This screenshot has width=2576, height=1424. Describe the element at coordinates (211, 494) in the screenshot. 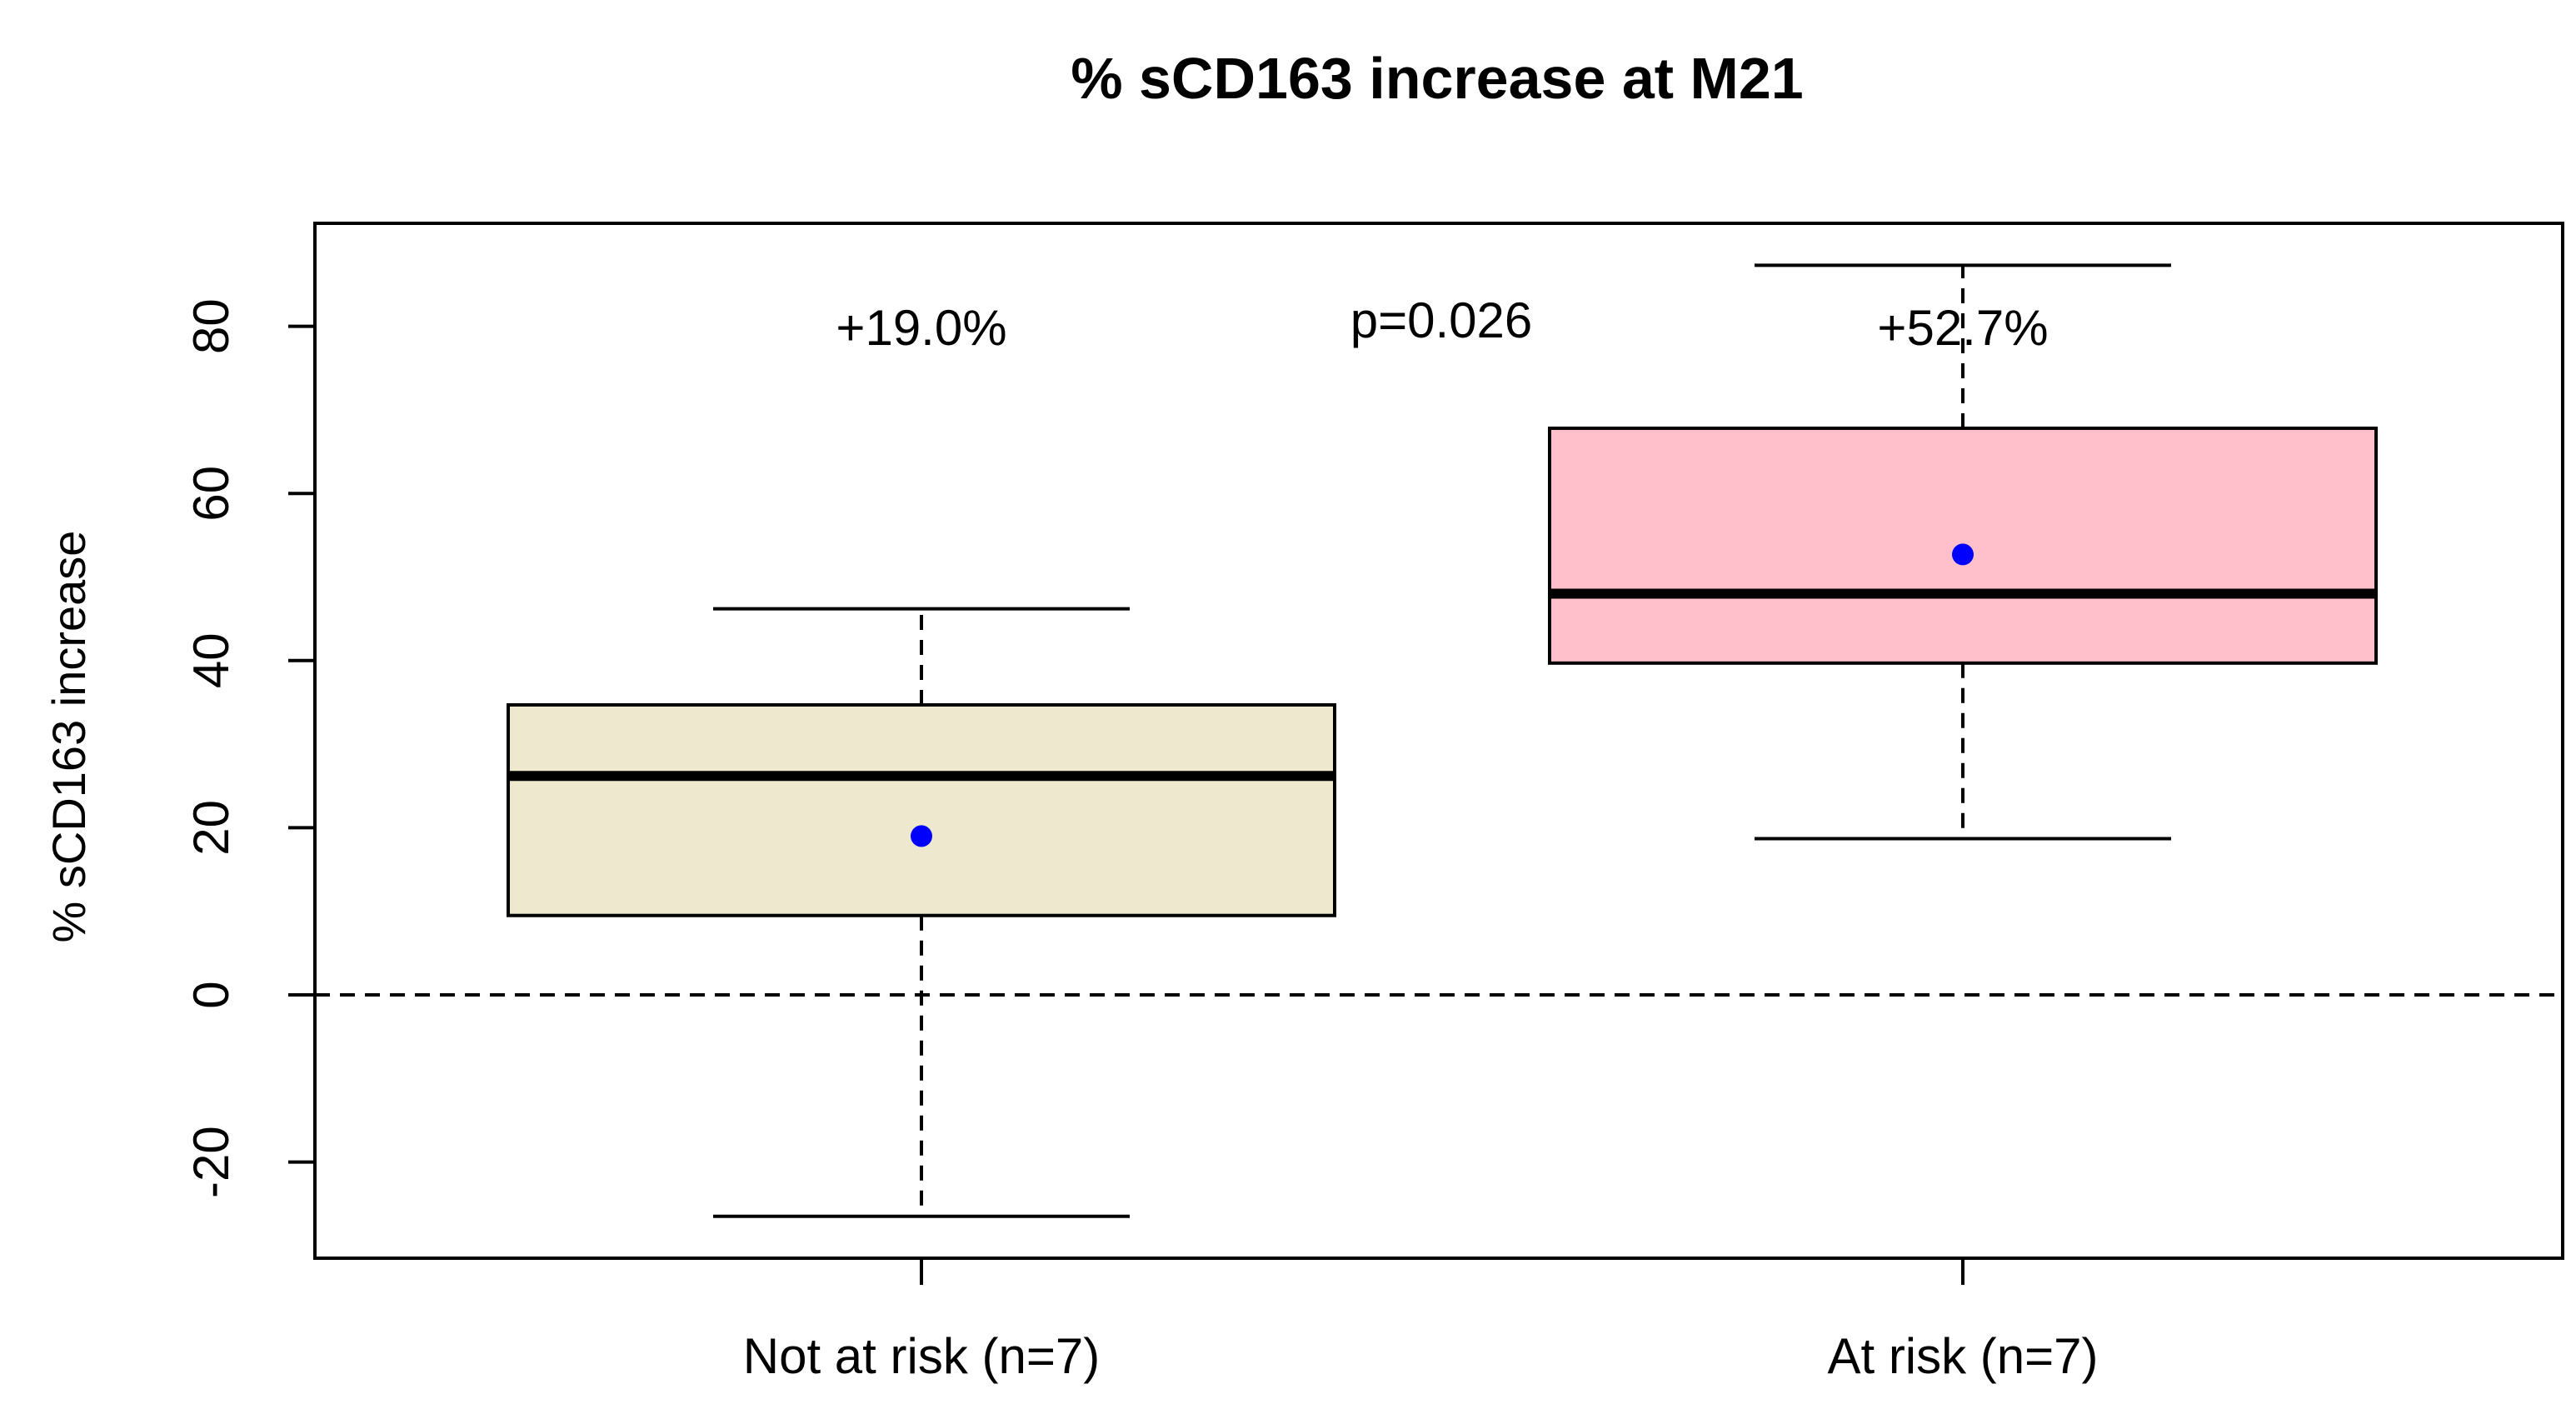

I see `y-tick-label-4: 60` at that location.